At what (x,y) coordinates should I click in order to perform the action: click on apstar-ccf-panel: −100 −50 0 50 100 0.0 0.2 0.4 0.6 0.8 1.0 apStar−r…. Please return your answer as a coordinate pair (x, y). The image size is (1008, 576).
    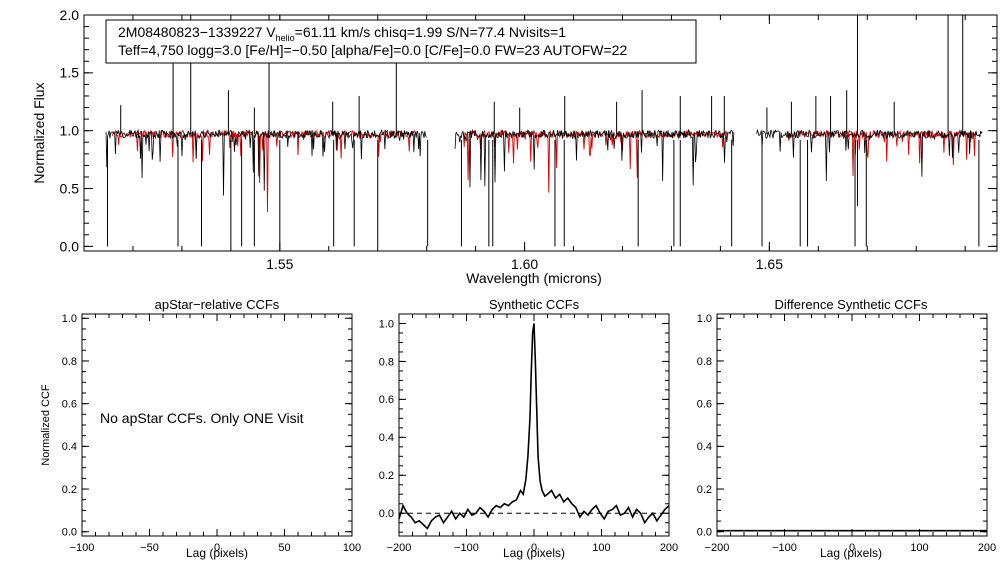
    Looking at the image, I should click on (200, 428).